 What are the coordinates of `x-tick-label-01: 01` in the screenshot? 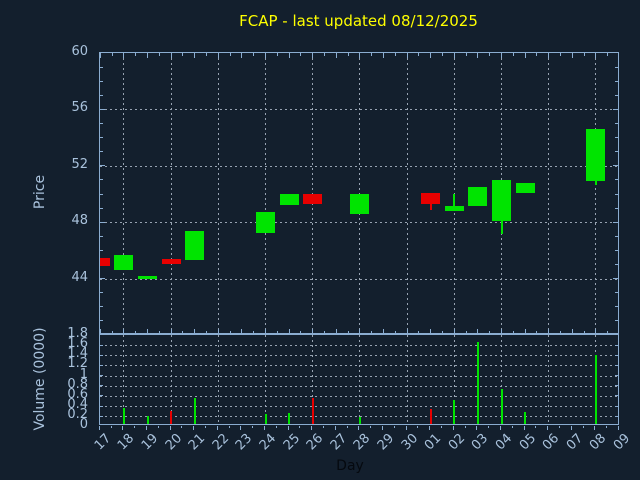 It's located at (433, 442).